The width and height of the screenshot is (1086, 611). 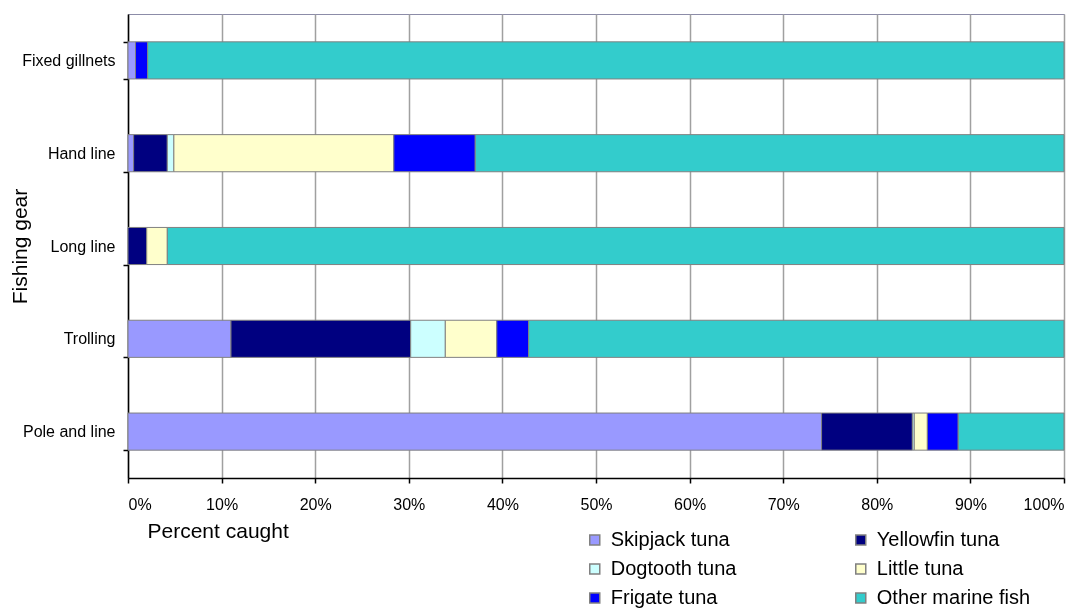 I want to click on x-tick-label: 70%, so click(x=783, y=504).